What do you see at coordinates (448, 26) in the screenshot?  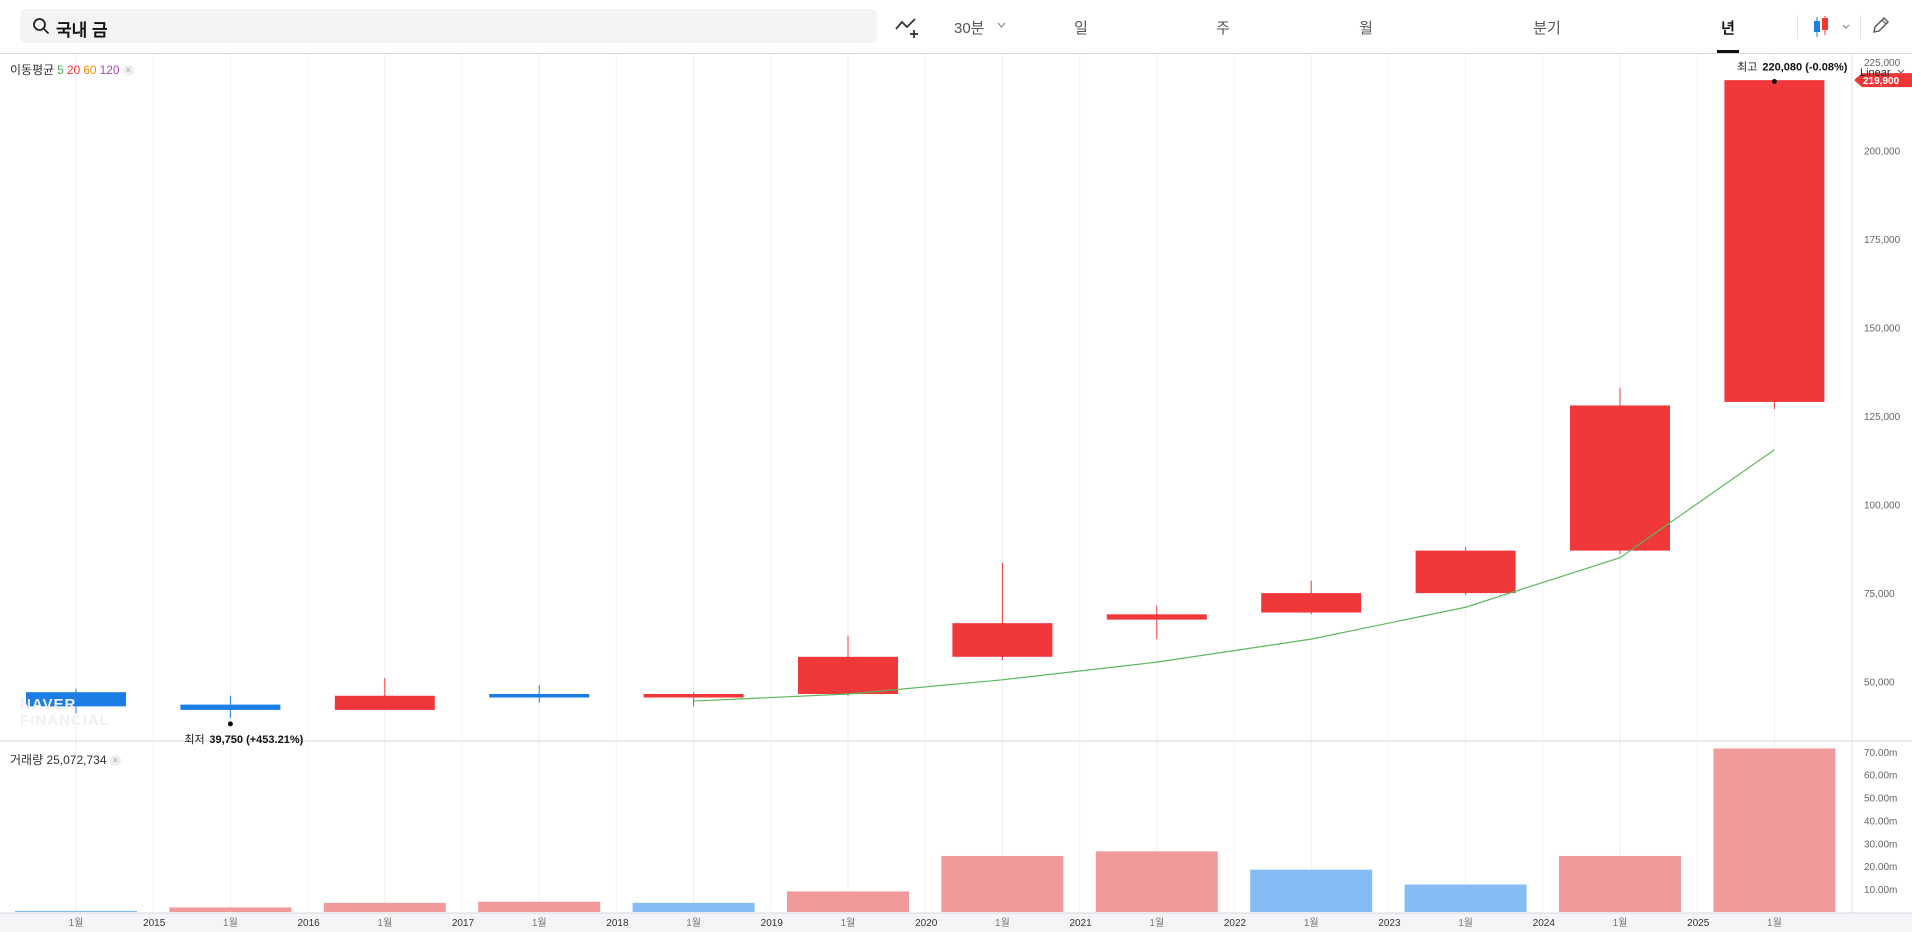 I see `search-box: 국내 금` at bounding box center [448, 26].